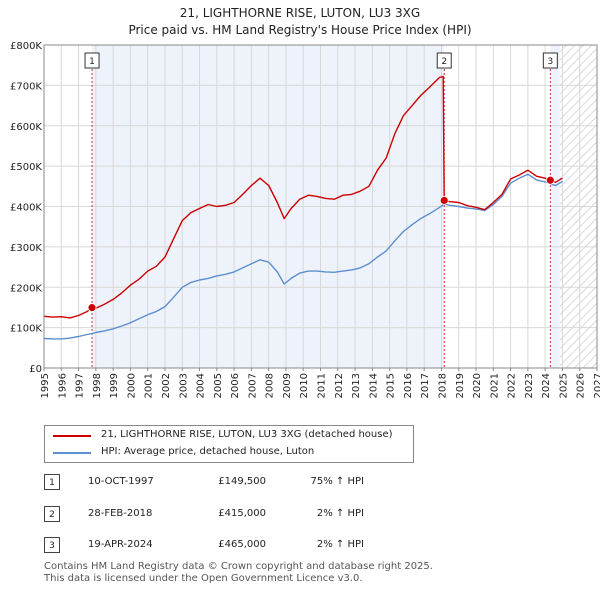  I want to click on x-tick-label: 2008, so click(270, 385).